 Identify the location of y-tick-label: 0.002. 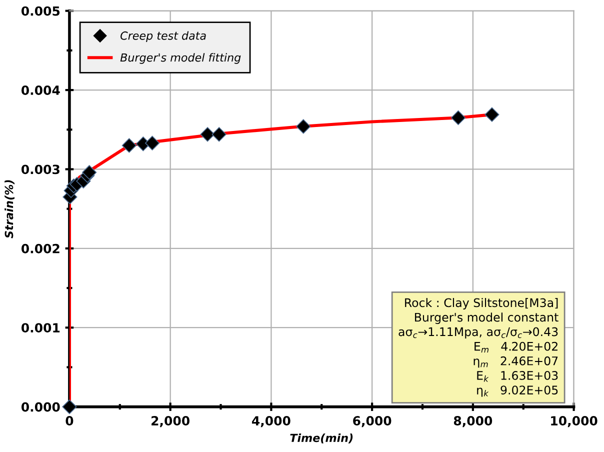
(40, 249).